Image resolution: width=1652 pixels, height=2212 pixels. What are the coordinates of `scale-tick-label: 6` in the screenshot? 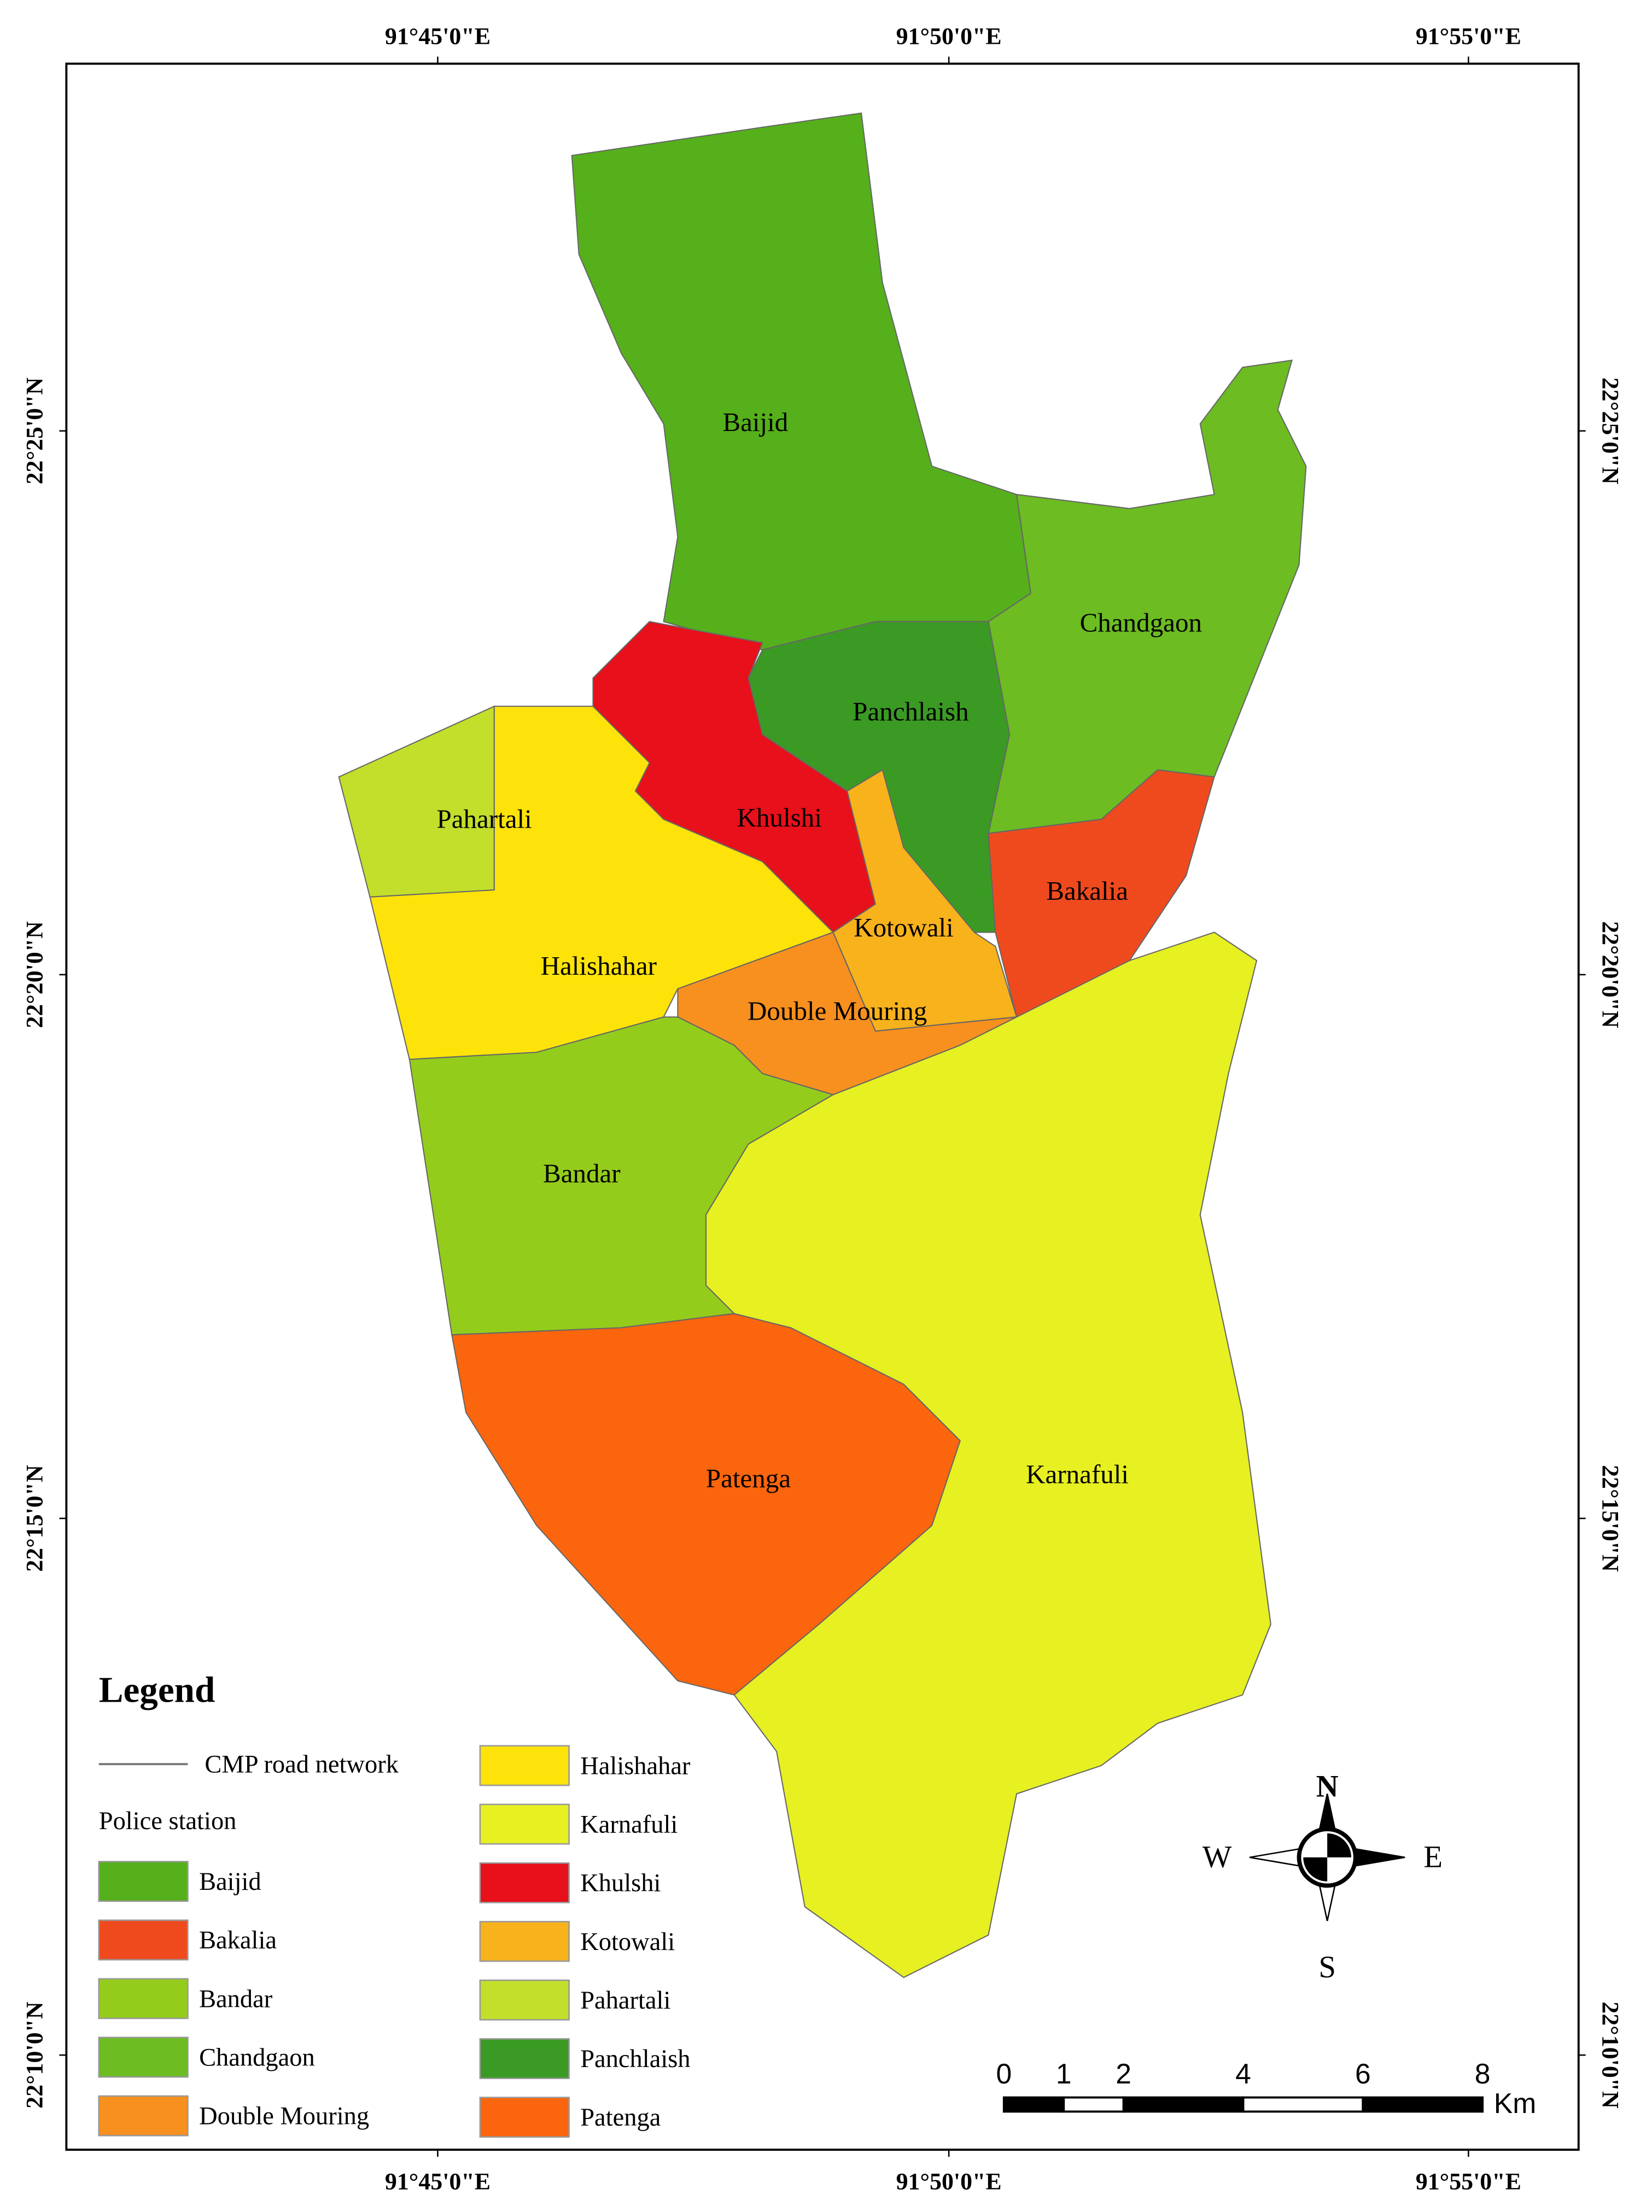 It's located at (1363, 2073).